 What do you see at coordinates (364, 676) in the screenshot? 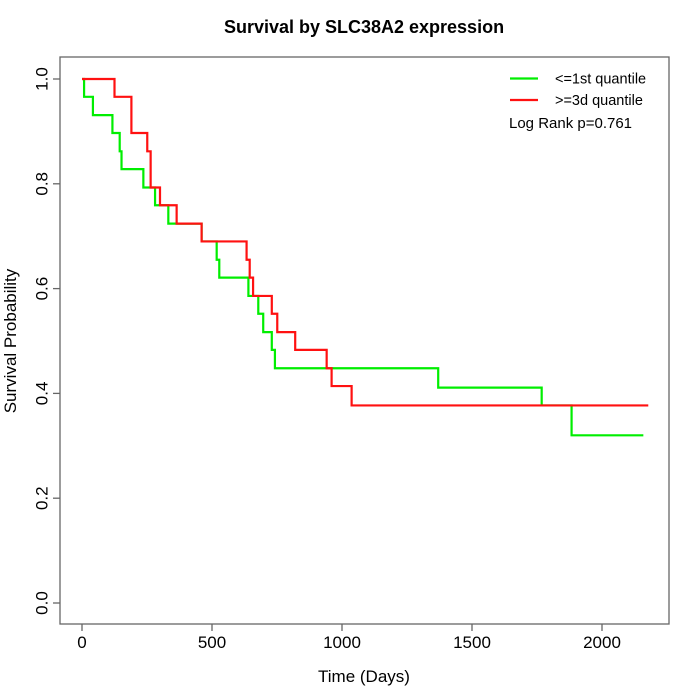
I see `x-axis-label: Time (Days)` at bounding box center [364, 676].